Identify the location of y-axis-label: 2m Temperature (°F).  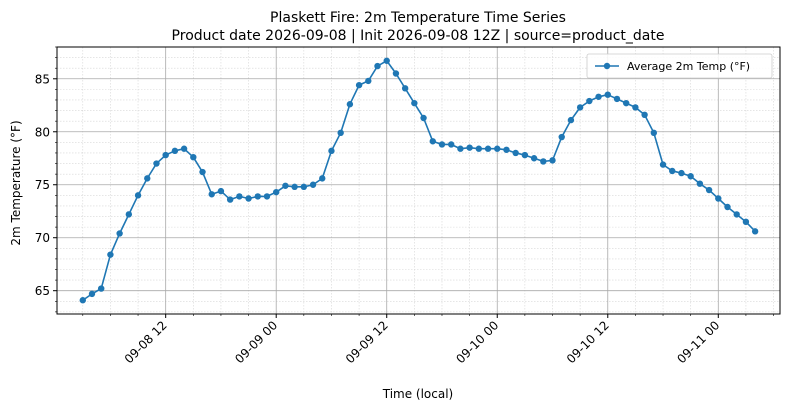
(16, 182).